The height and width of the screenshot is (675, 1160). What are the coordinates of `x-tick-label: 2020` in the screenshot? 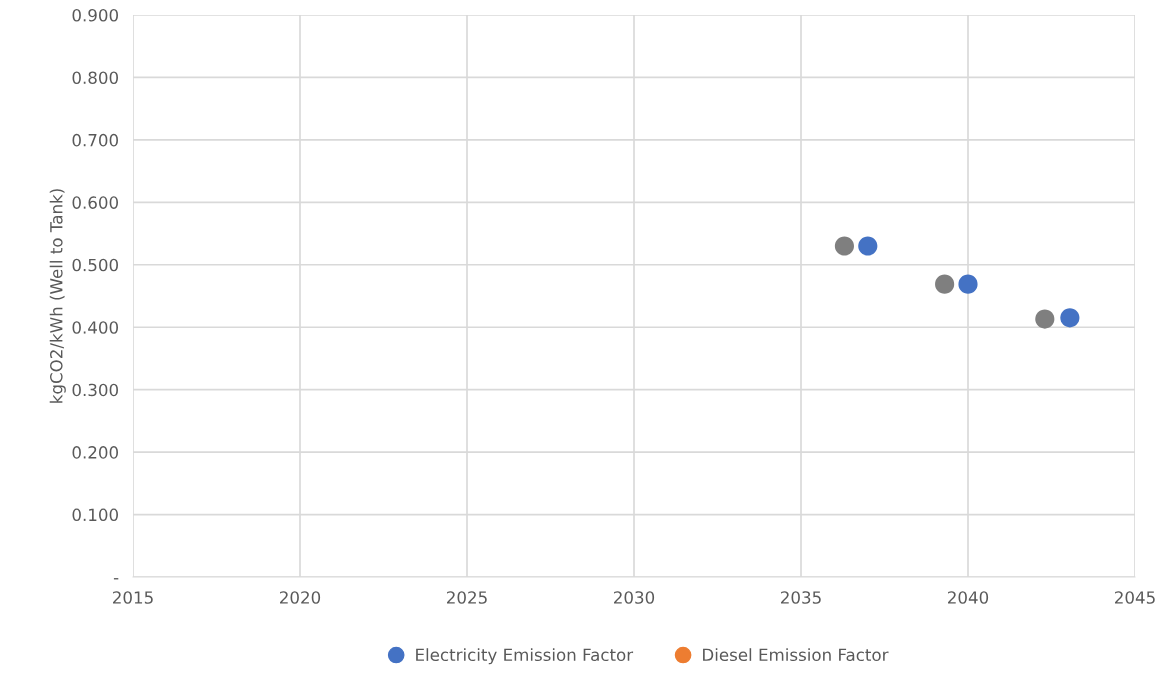 It's located at (300, 597).